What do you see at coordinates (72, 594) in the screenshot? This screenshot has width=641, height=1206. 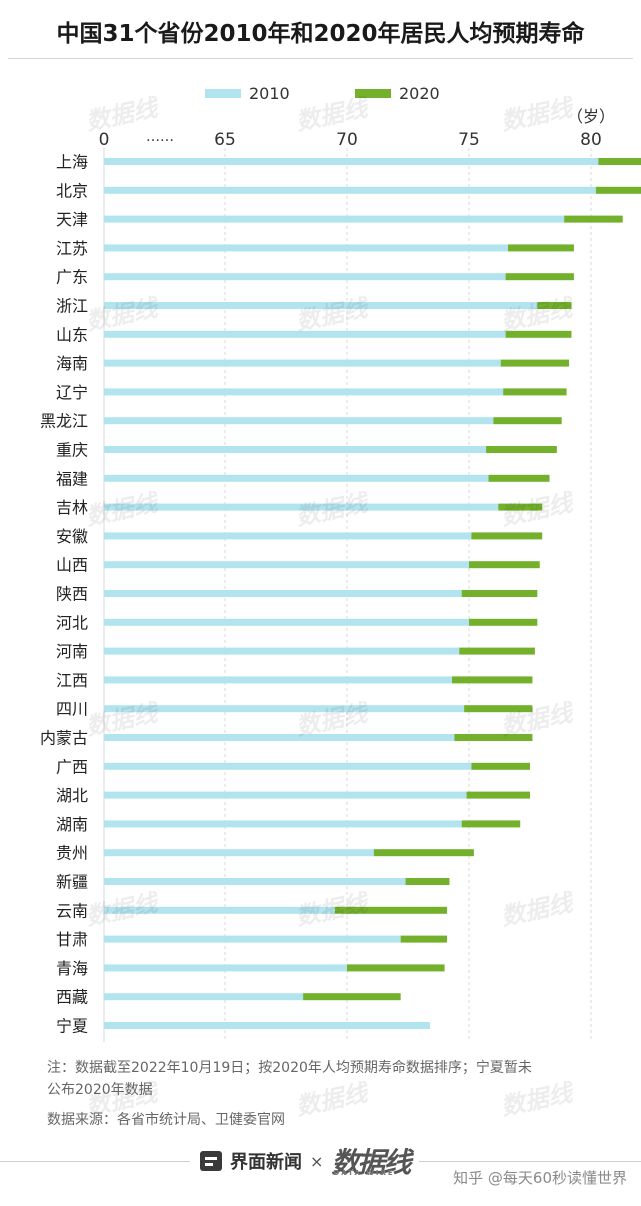 I see `category-label: 陕西` at bounding box center [72, 594].